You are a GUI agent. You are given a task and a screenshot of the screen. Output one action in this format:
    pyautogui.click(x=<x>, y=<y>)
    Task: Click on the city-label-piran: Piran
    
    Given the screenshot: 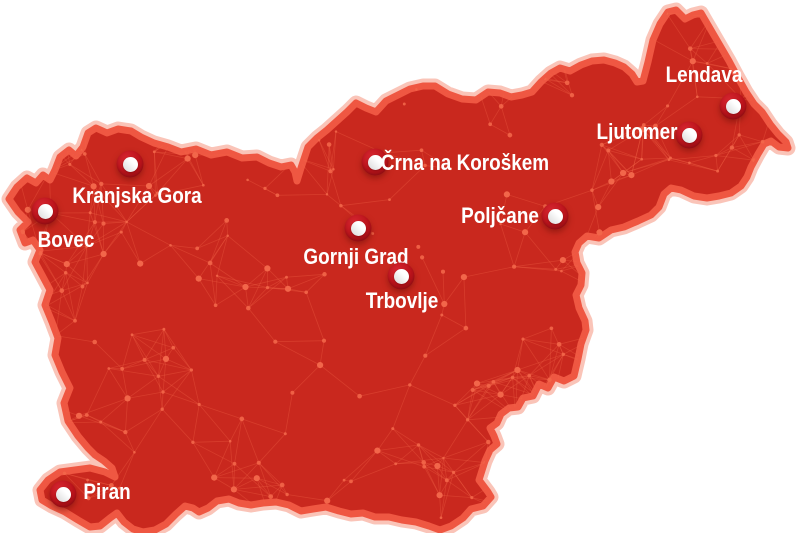 What is the action you would take?
    pyautogui.click(x=107, y=491)
    